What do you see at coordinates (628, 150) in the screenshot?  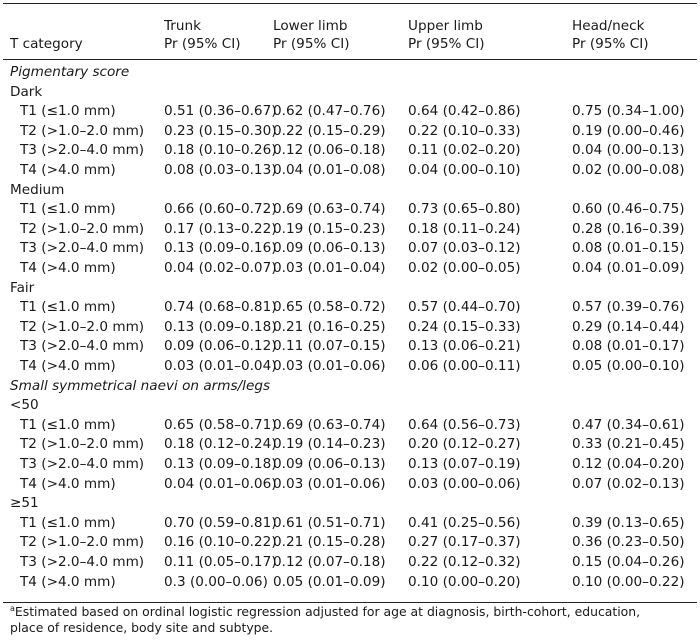 I see `cell-head-neck: 0.04 (0.00–0.13)` at bounding box center [628, 150].